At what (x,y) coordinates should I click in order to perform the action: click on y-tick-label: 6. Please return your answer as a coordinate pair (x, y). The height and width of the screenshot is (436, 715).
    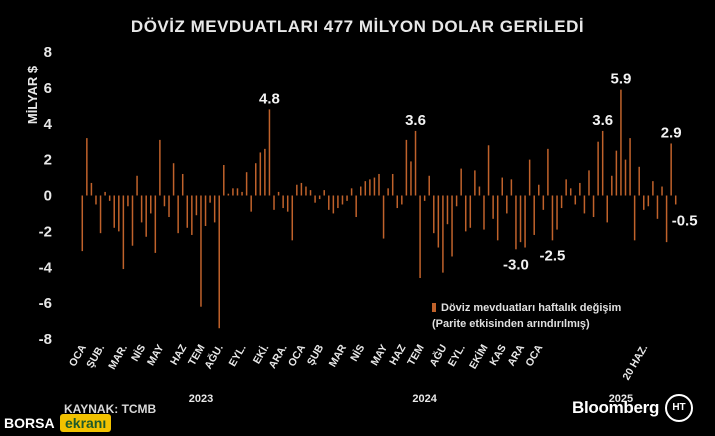
    Looking at the image, I should click on (48, 88).